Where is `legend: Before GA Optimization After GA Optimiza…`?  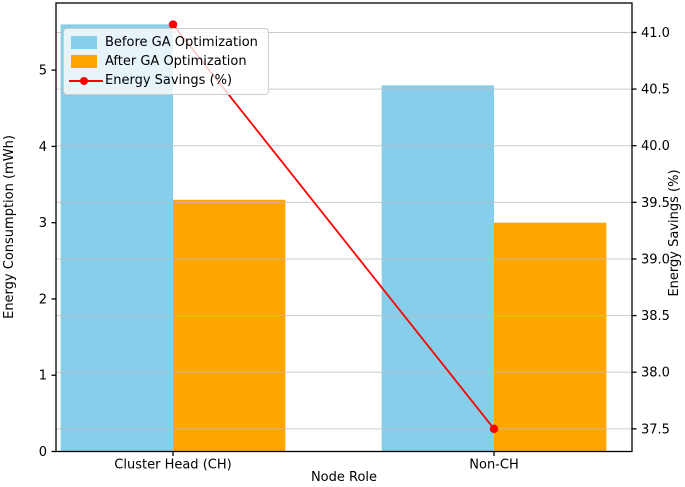 legend: Before GA Optimization After GA Optimiza… is located at coordinates (166, 61).